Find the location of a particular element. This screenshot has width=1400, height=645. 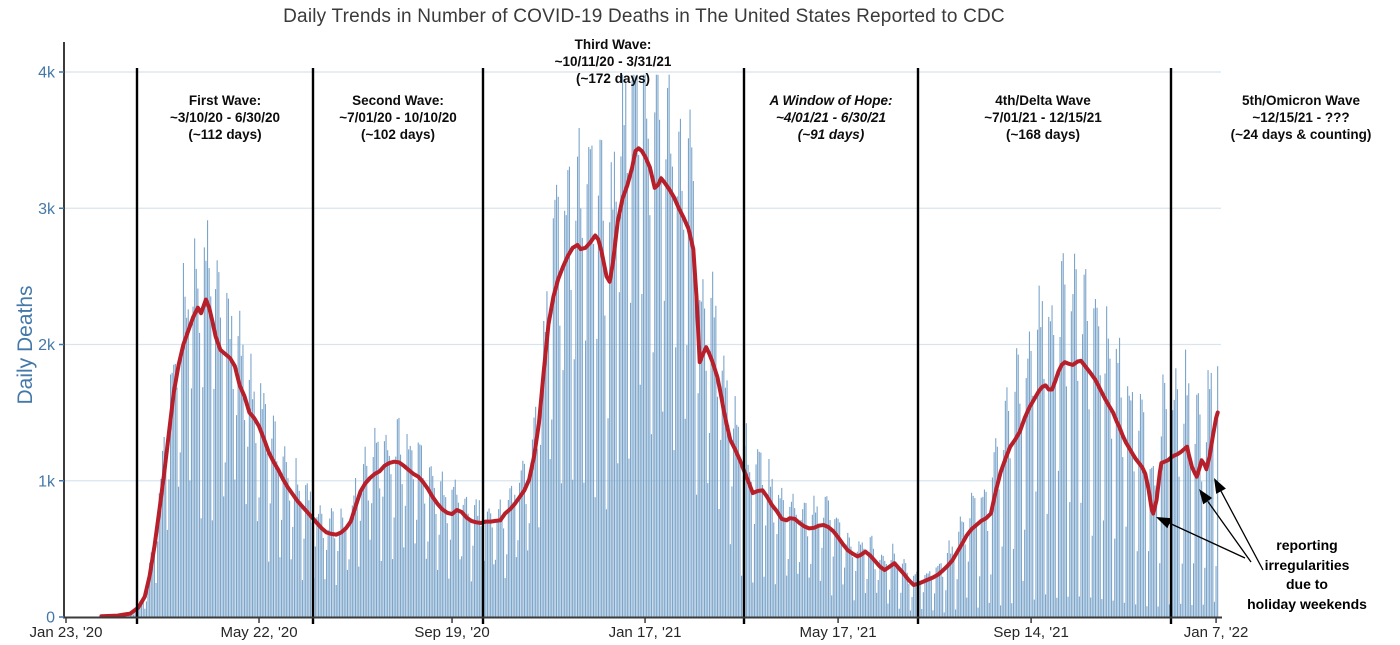

y-tick-label: 0 is located at coordinates (50, 618).